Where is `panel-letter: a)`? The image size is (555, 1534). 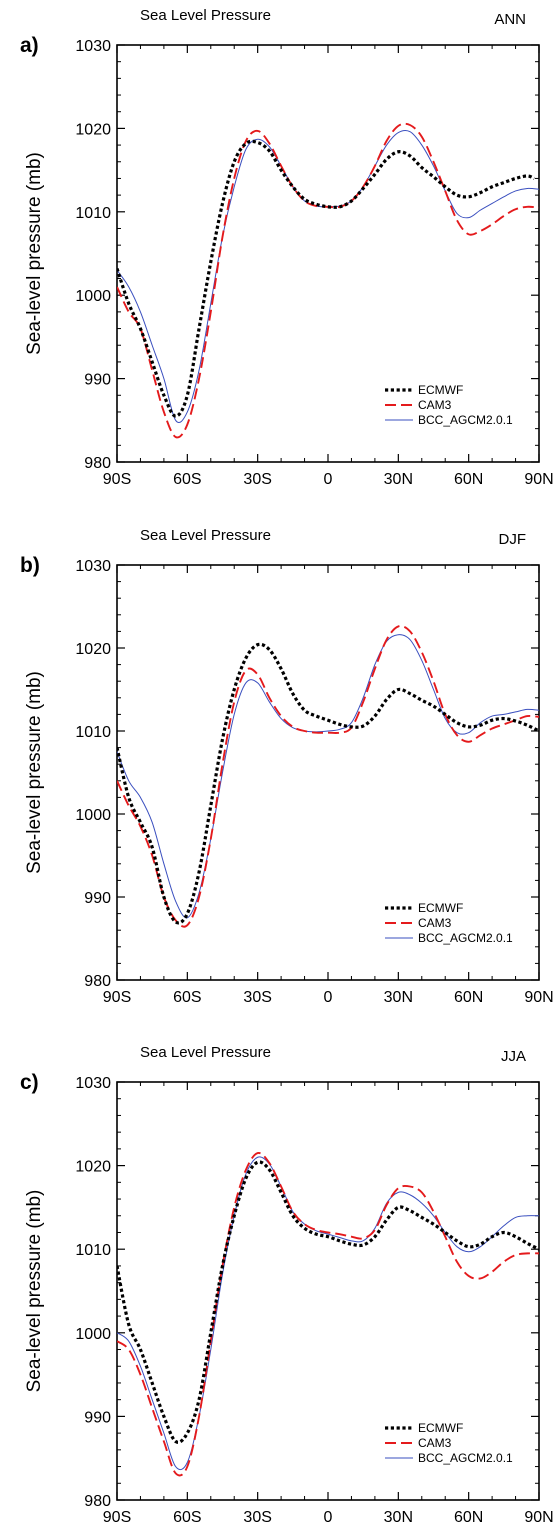
panel-letter: a) is located at coordinates (29, 45).